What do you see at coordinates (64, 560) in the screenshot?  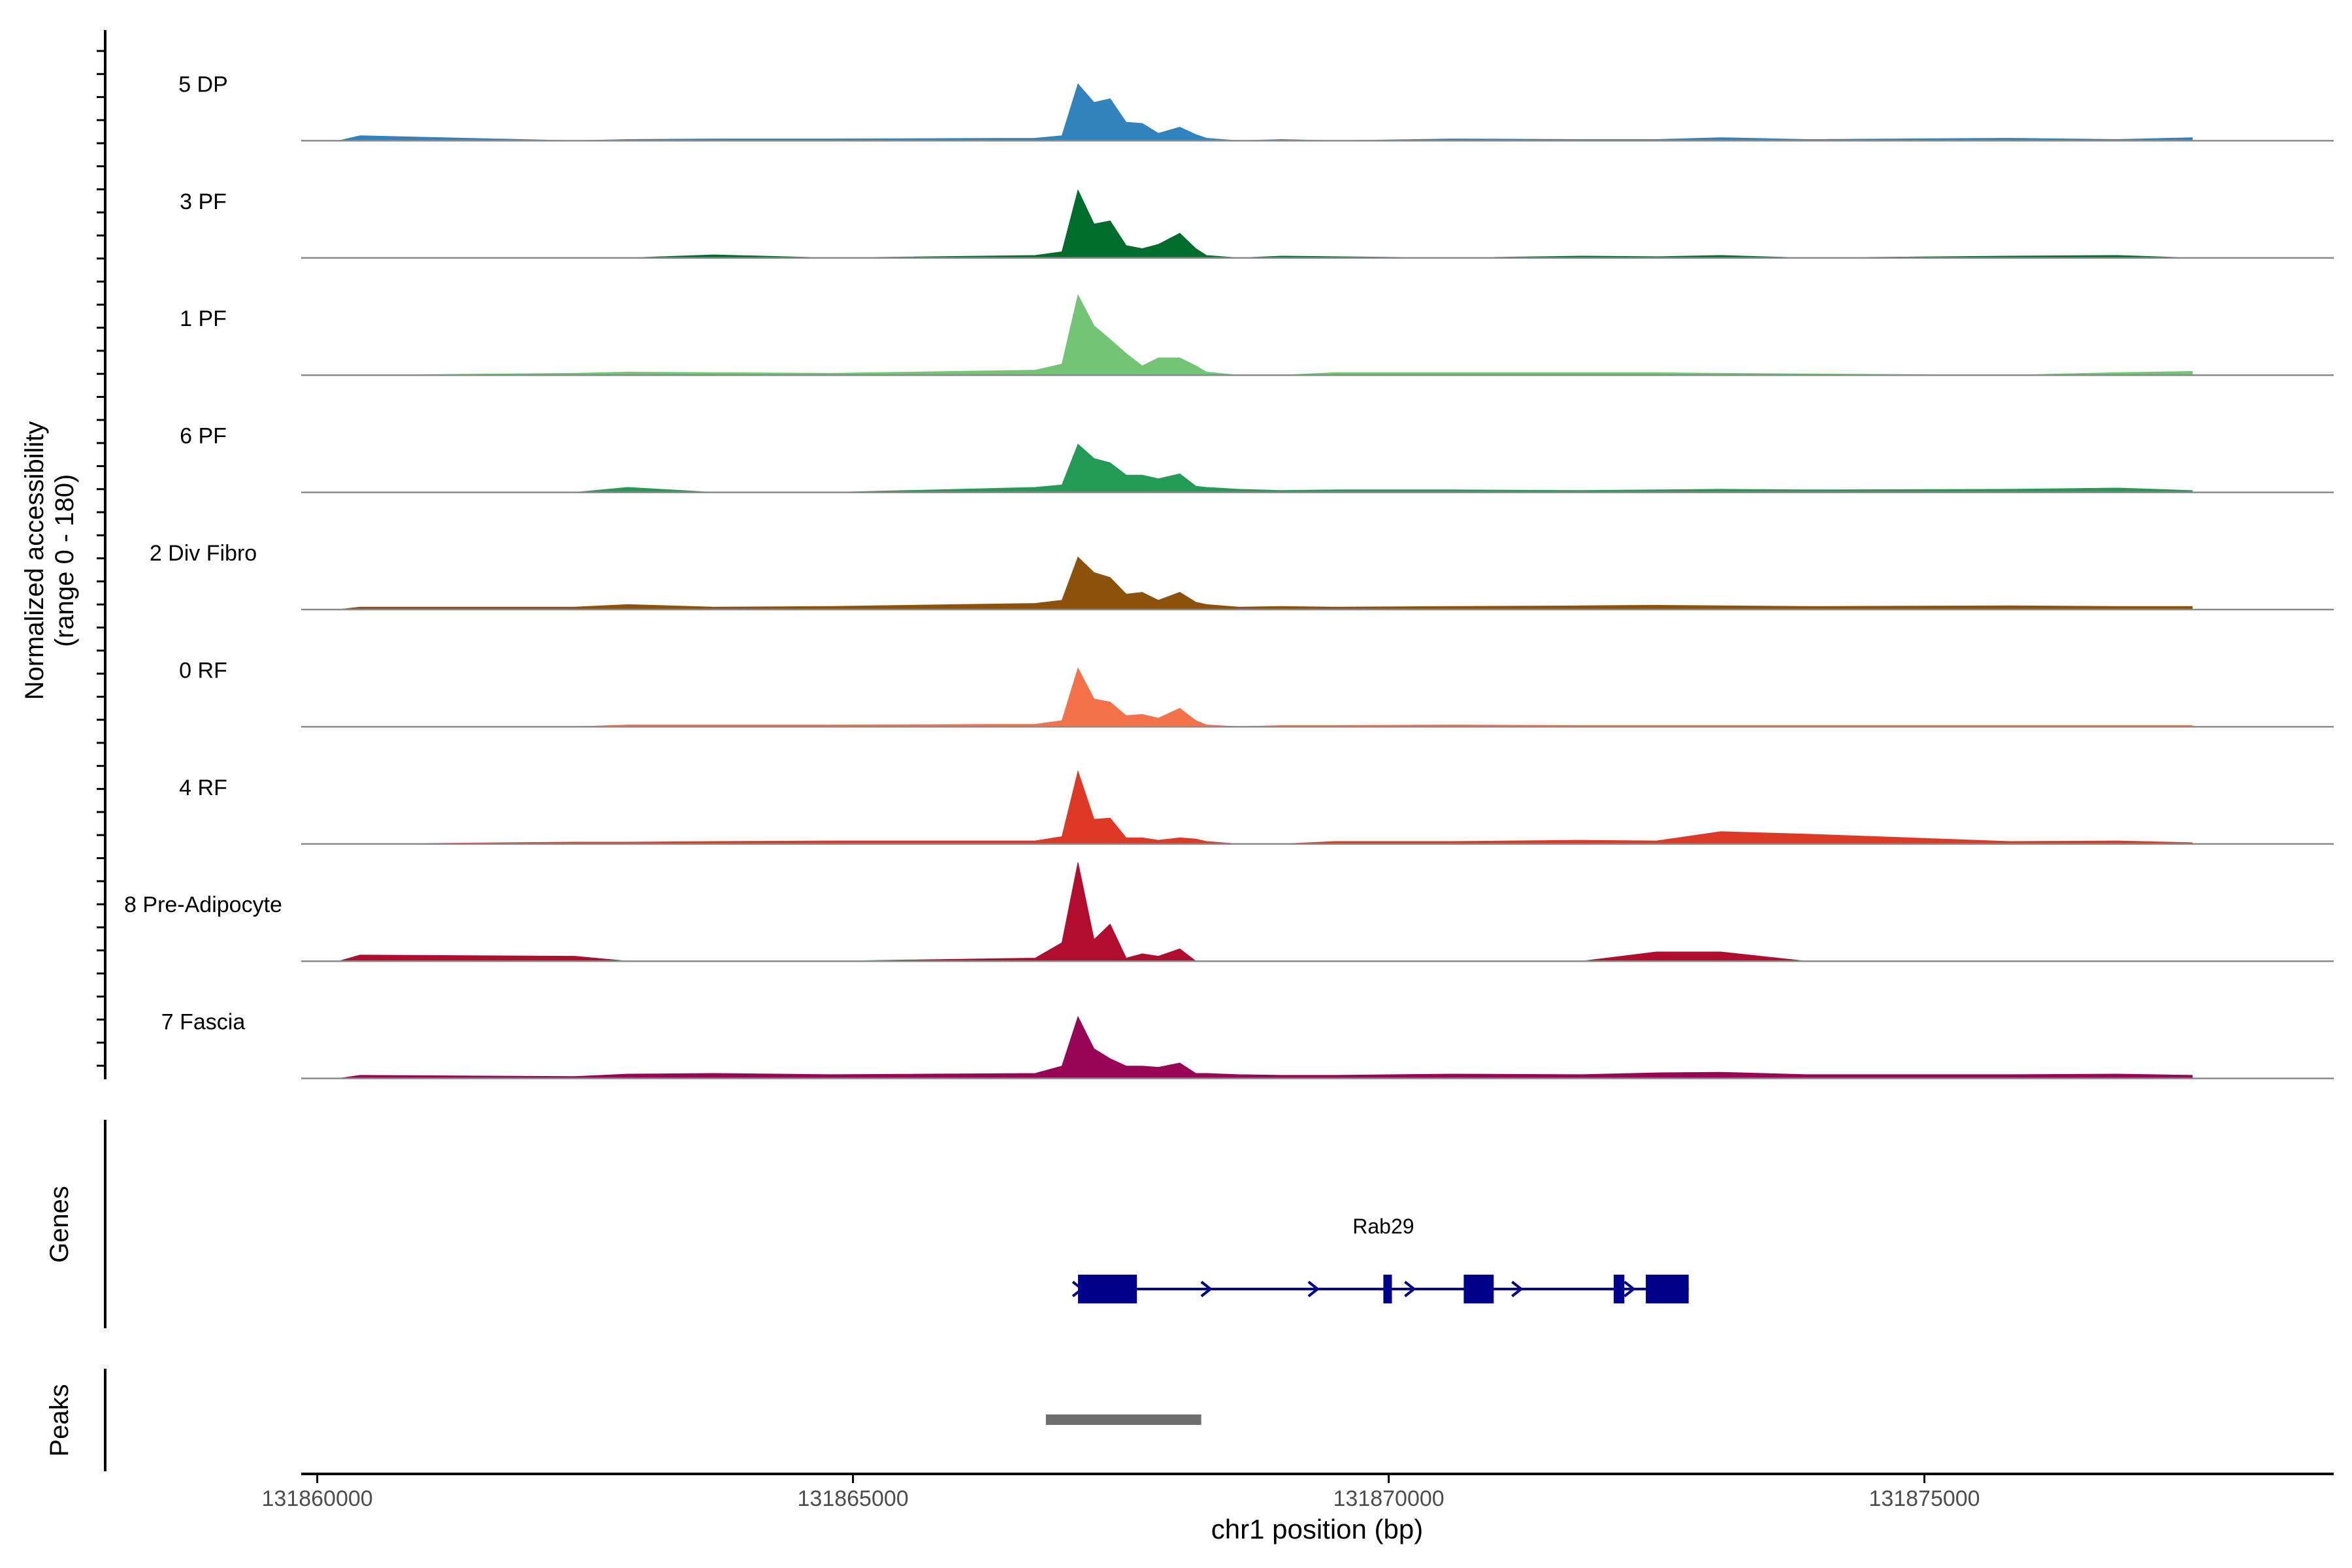 I see `y-axis-label-line2: (range 0 - 180)` at bounding box center [64, 560].